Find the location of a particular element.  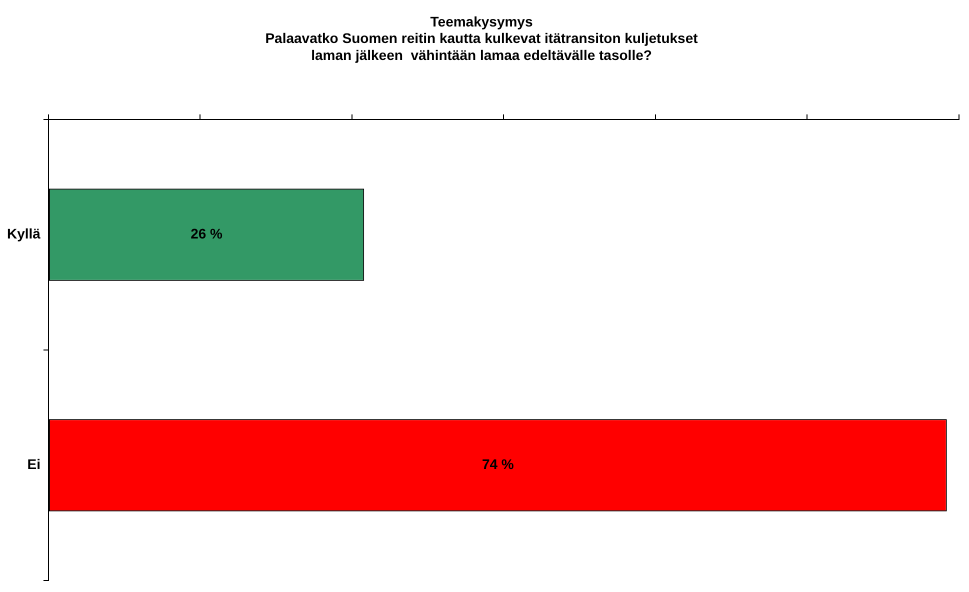

chart-title: Teemakysymys Palaavatko Suomen reitin kautta kulkevat itätransiton kuljetukset laman jälkeen vähintään lamaa edeltävälle tasolle? is located at coordinates (481, 38).